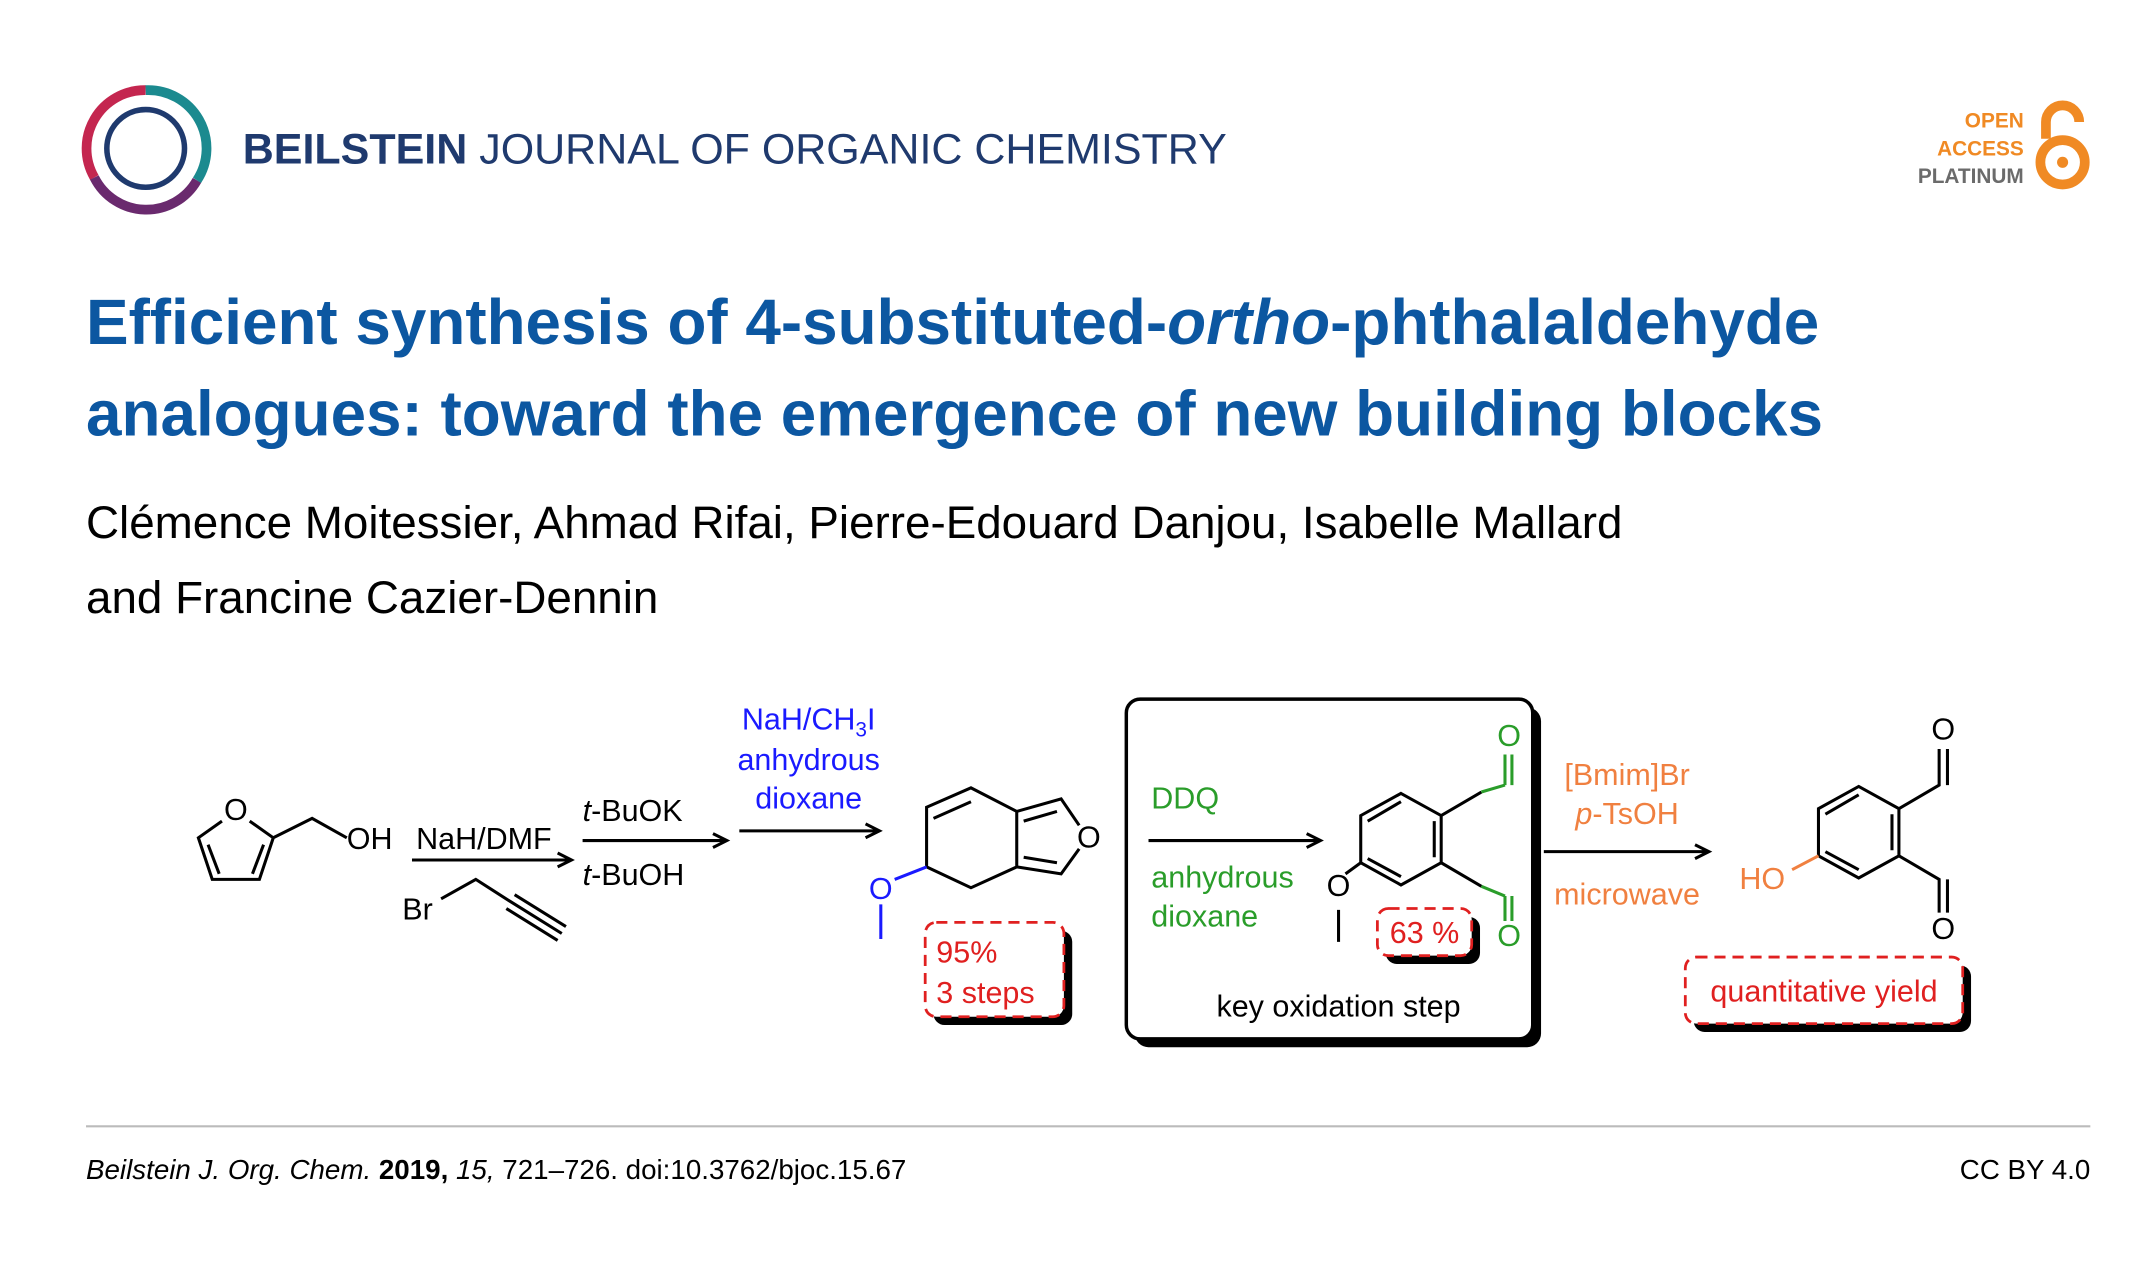  Describe the element at coordinates (626, 322) in the screenshot. I see `title-part: Efficient synthesis of 4-substituted-` at that location.